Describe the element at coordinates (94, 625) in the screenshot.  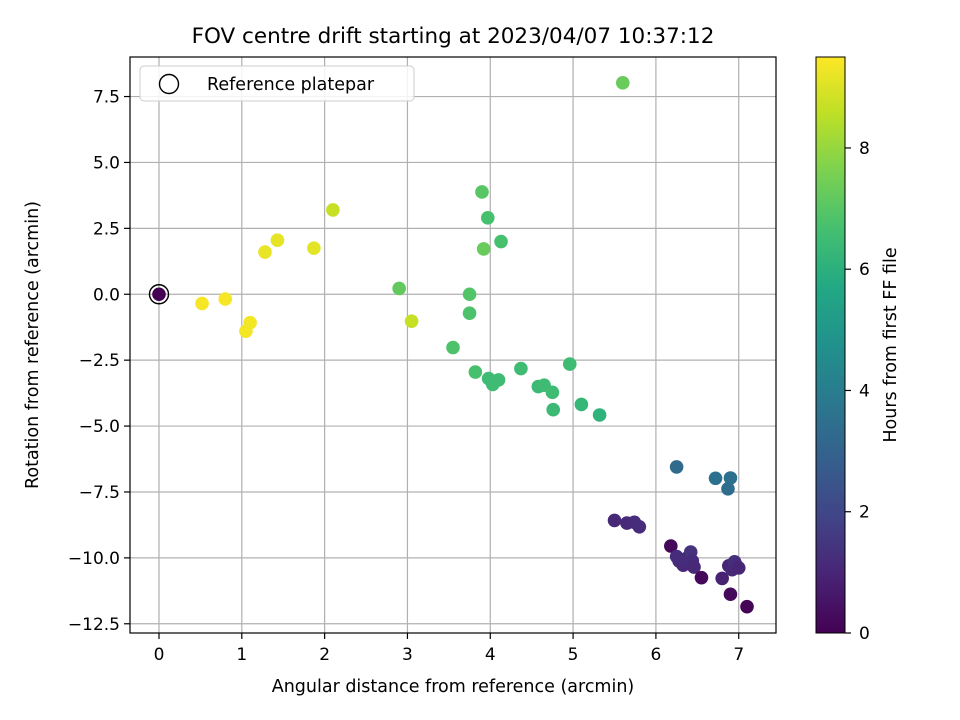
I see `y-tick-label: −12.5` at that location.